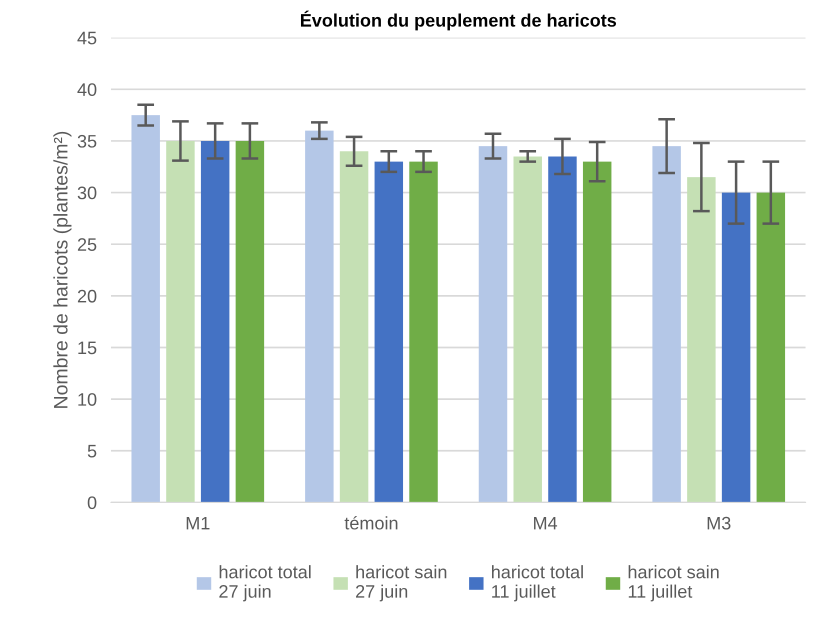 The image size is (822, 628). Describe the element at coordinates (87, 348) in the screenshot. I see `y-tick-label: 15` at that location.